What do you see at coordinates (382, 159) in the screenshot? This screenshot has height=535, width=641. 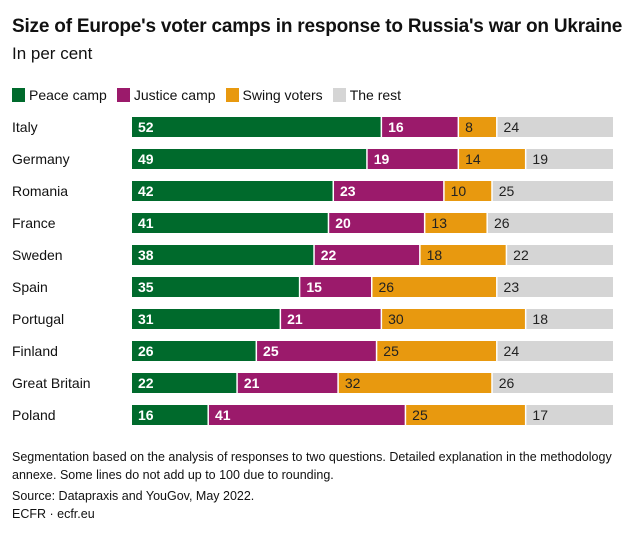 I see `data-label-germany-justice-camp: 19` at bounding box center [382, 159].